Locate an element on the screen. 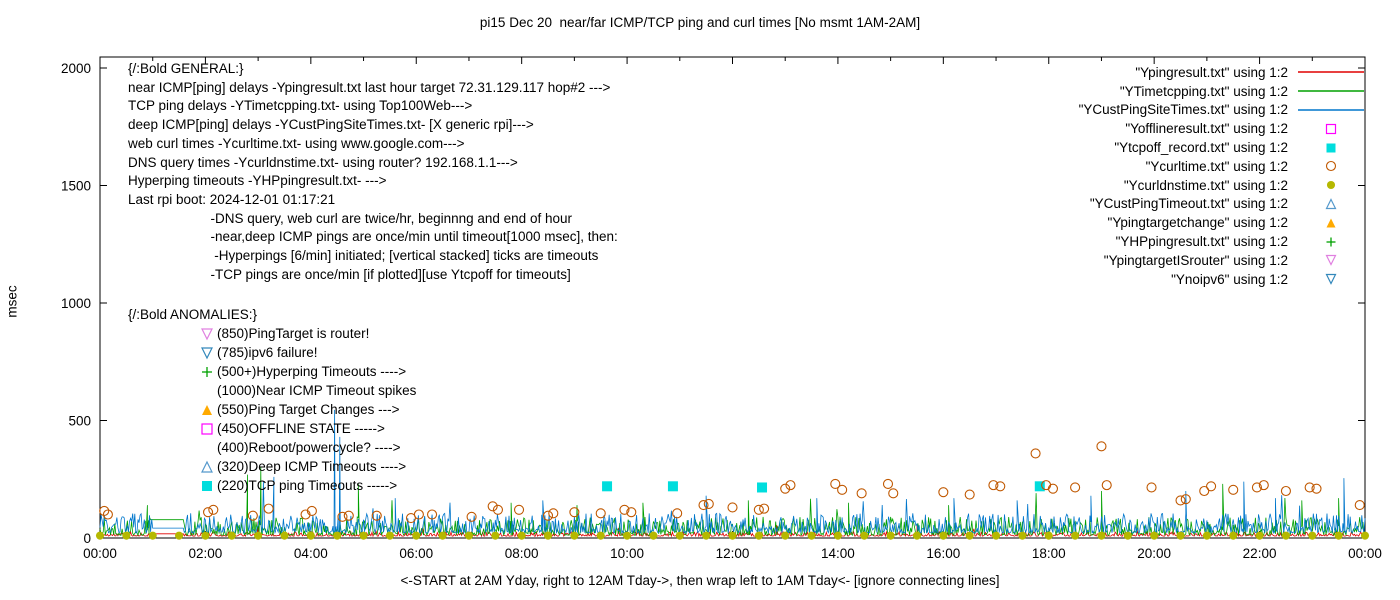  anomaly-item: (500+)Hyperping Timeouts ----> is located at coordinates (272, 371).